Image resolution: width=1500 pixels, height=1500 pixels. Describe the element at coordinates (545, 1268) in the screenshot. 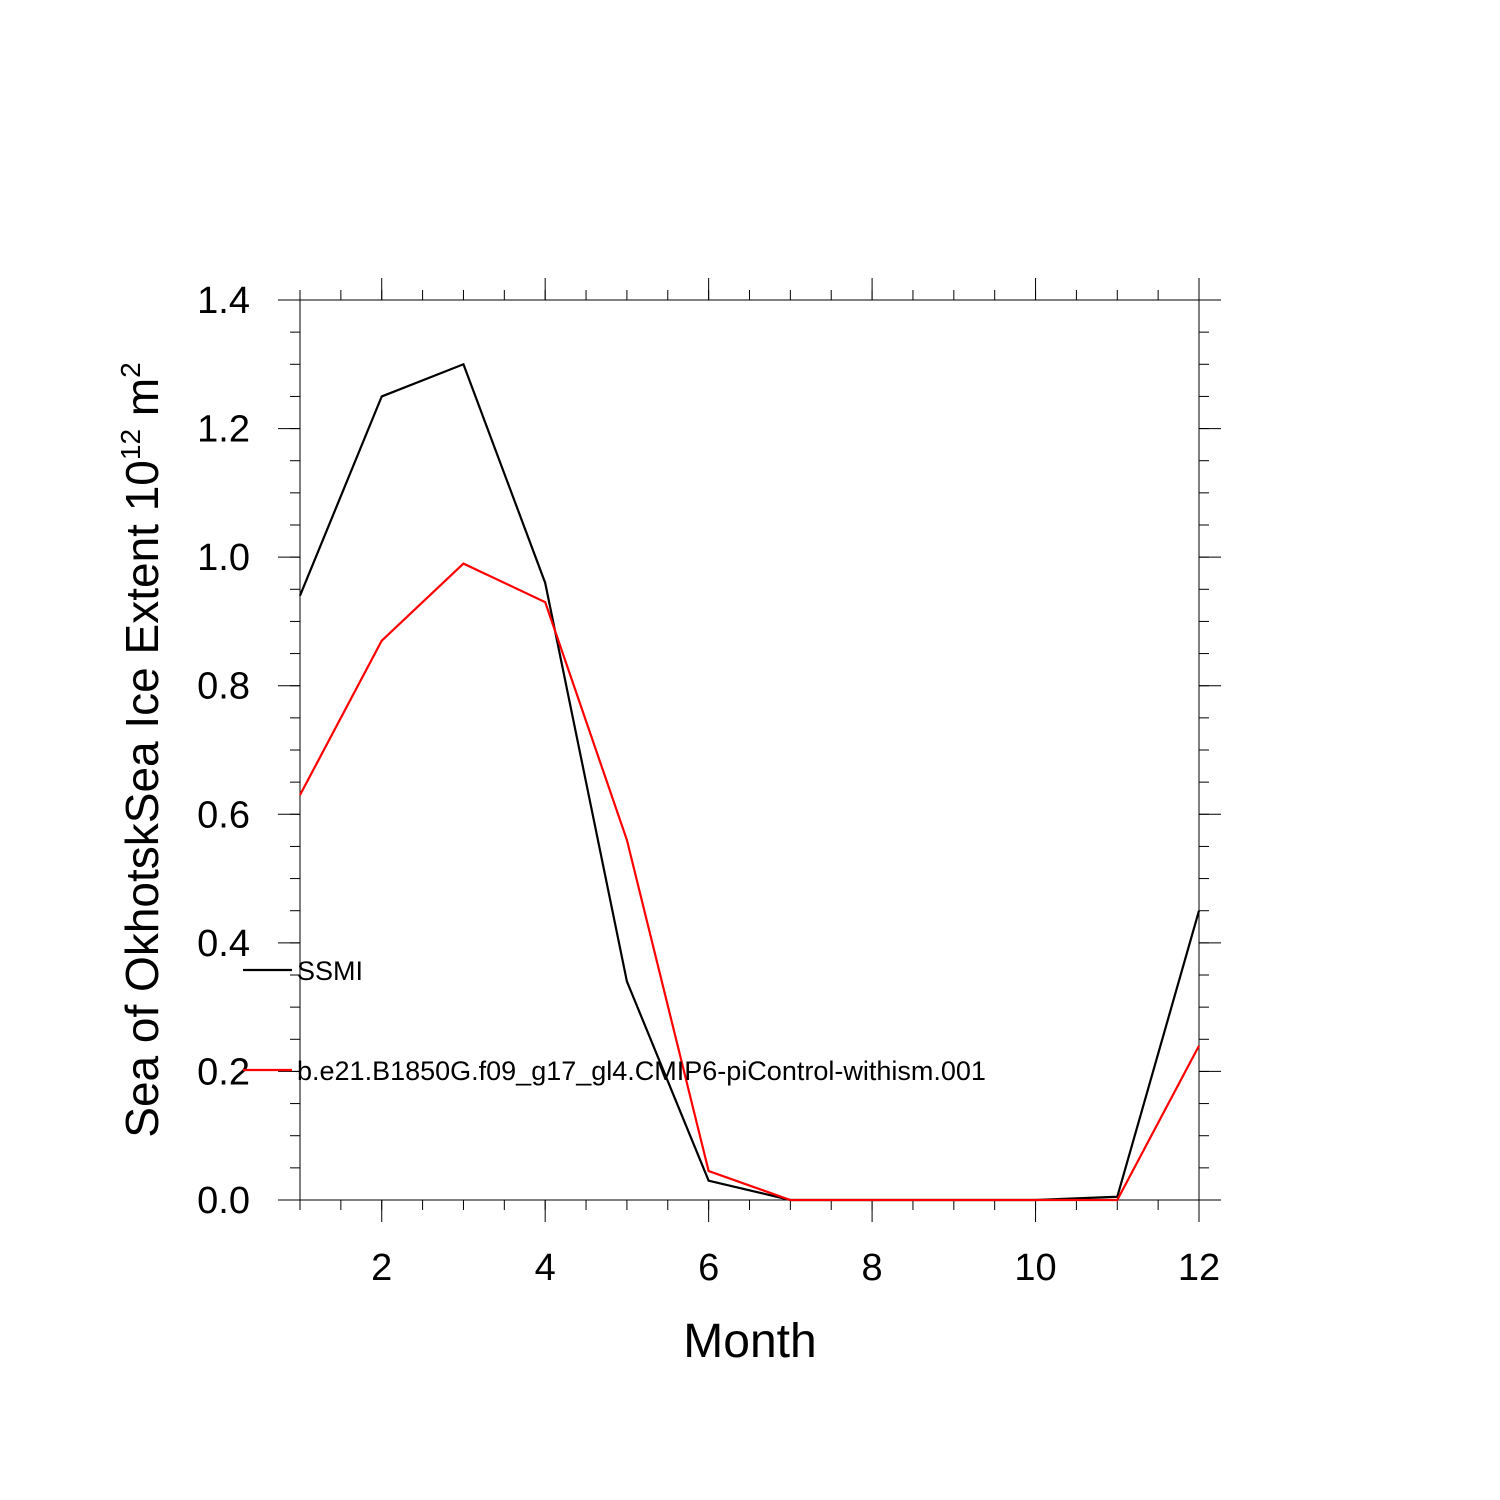

I see `x-tick-label: 4` at that location.